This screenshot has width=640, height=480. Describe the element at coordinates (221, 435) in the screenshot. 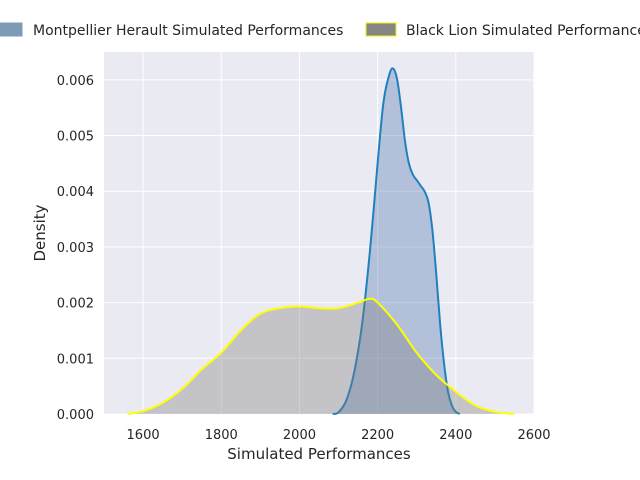

I see `x-tick-label: 1800` at that location.